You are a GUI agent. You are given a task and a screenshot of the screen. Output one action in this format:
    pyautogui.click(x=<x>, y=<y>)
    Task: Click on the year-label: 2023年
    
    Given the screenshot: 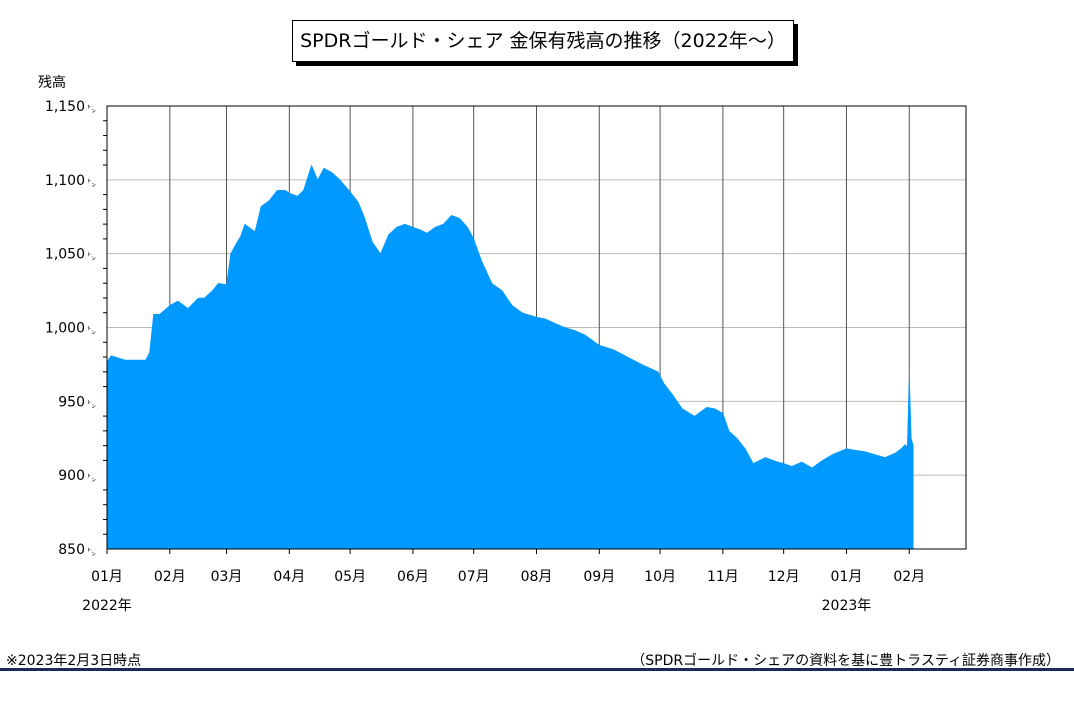 What is the action you would take?
    pyautogui.click(x=847, y=606)
    